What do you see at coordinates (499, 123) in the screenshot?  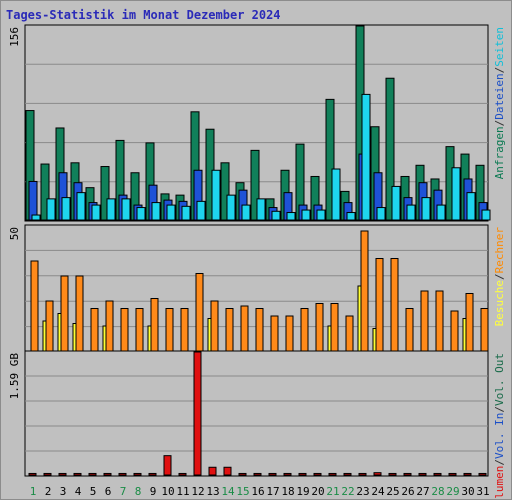 I see `legend-entry-2: /` at bounding box center [499, 123].